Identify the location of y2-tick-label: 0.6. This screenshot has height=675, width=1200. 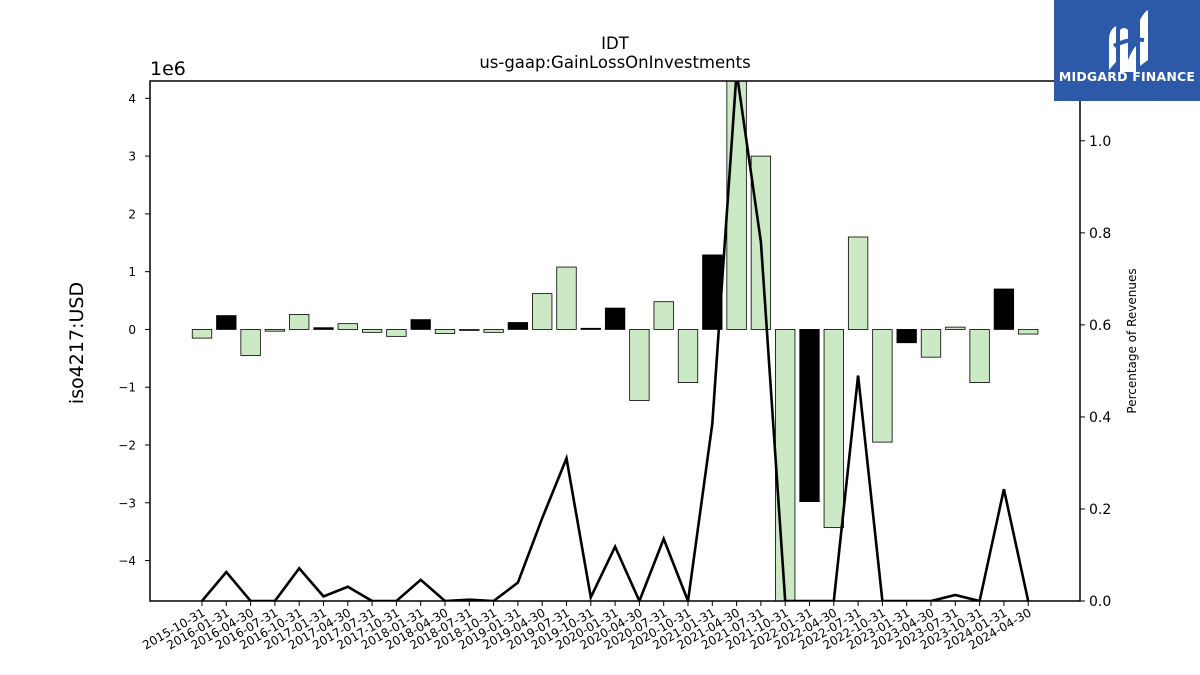
(1100, 326).